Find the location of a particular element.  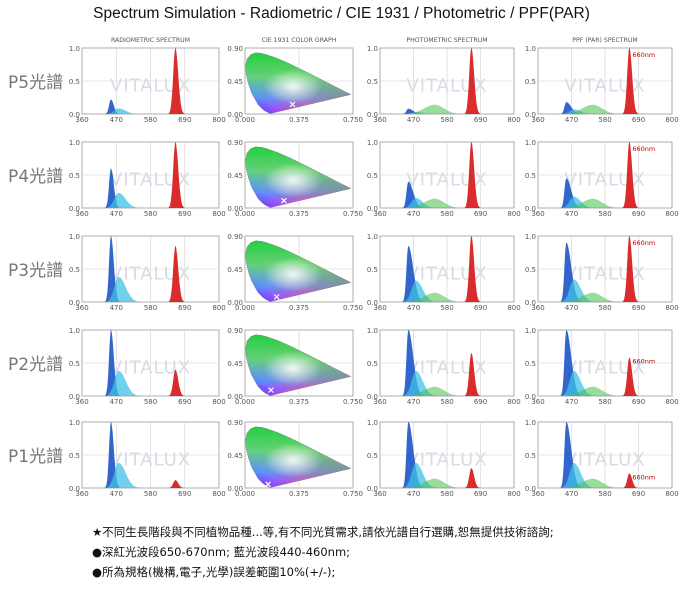

radiometric-panel: VITALUX 0.0 0.5 1.0 360 470 580 690 800 is located at coordinates (147, 366).